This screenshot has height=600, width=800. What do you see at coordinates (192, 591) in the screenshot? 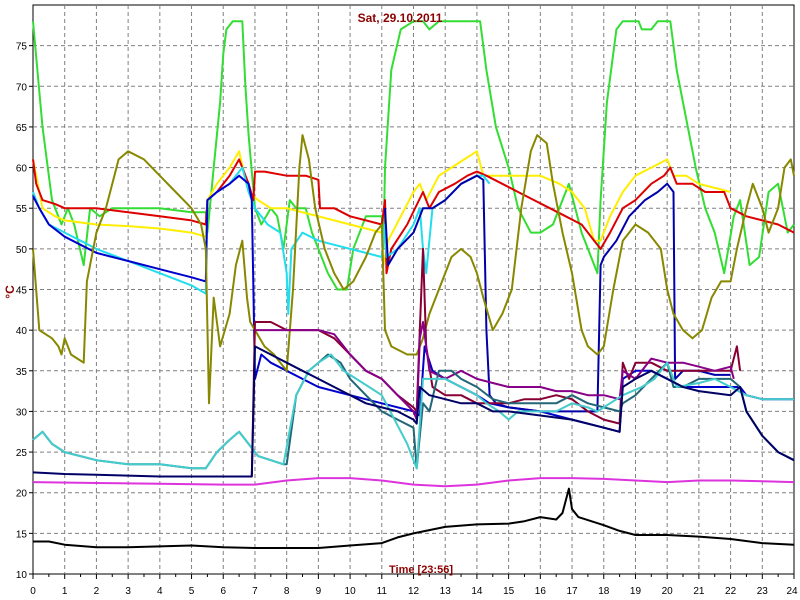
I see `x-tick-label: 5` at bounding box center [192, 591].